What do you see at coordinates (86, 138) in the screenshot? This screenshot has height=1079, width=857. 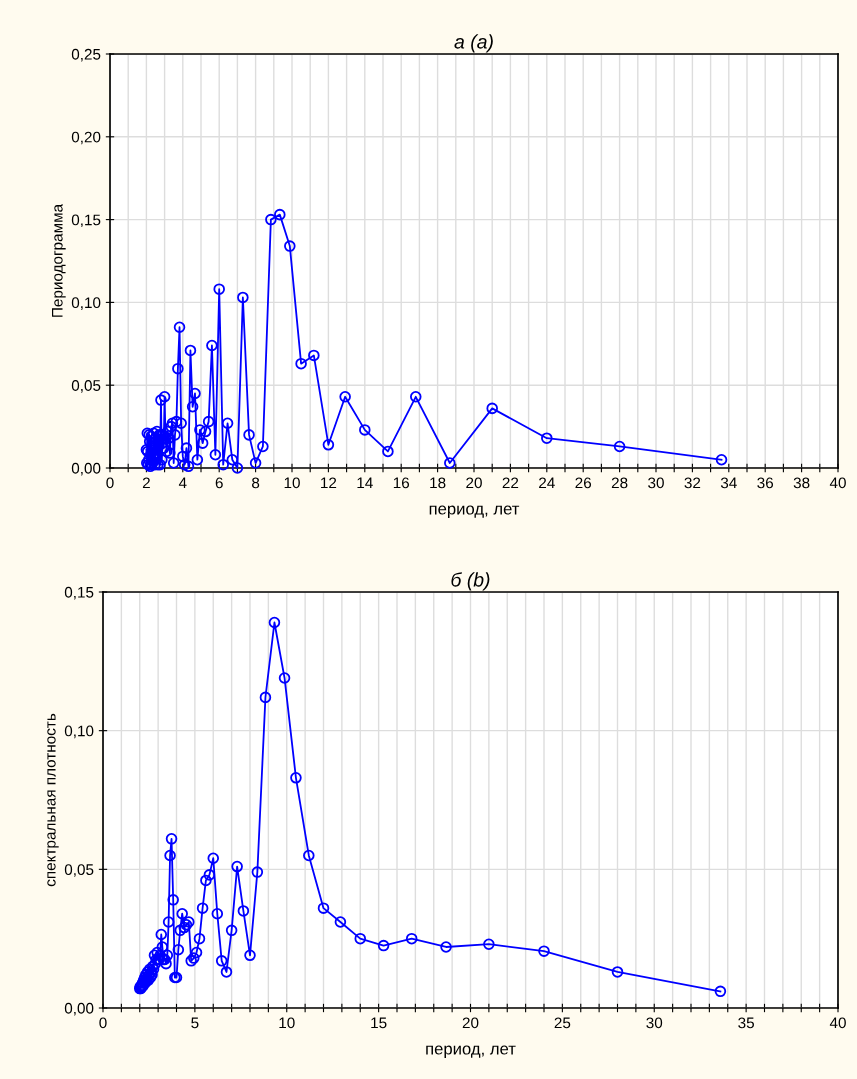 I see `y-tick-label: 0,20` at bounding box center [86, 138].